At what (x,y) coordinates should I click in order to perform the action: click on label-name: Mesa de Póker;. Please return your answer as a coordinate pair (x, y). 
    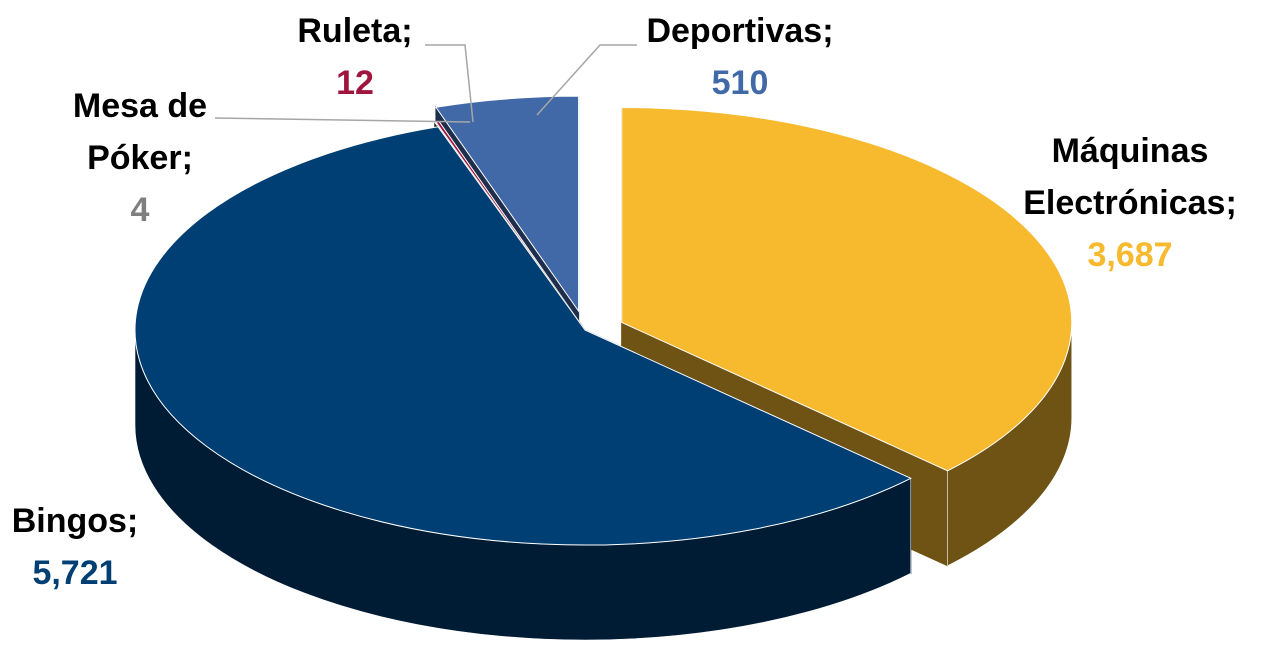
    Looking at the image, I should click on (140, 132).